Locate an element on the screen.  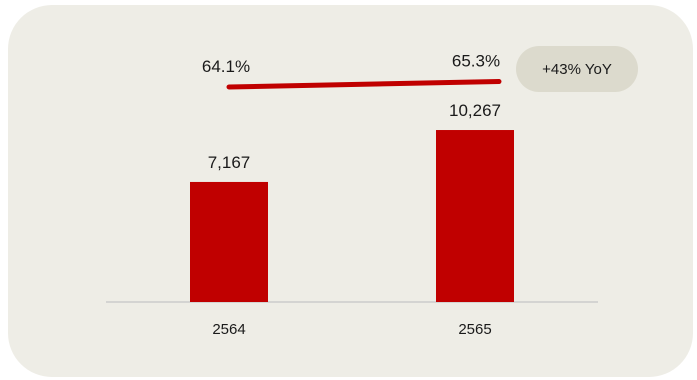
line-value-label-2565: 65.3% is located at coordinates (476, 61).